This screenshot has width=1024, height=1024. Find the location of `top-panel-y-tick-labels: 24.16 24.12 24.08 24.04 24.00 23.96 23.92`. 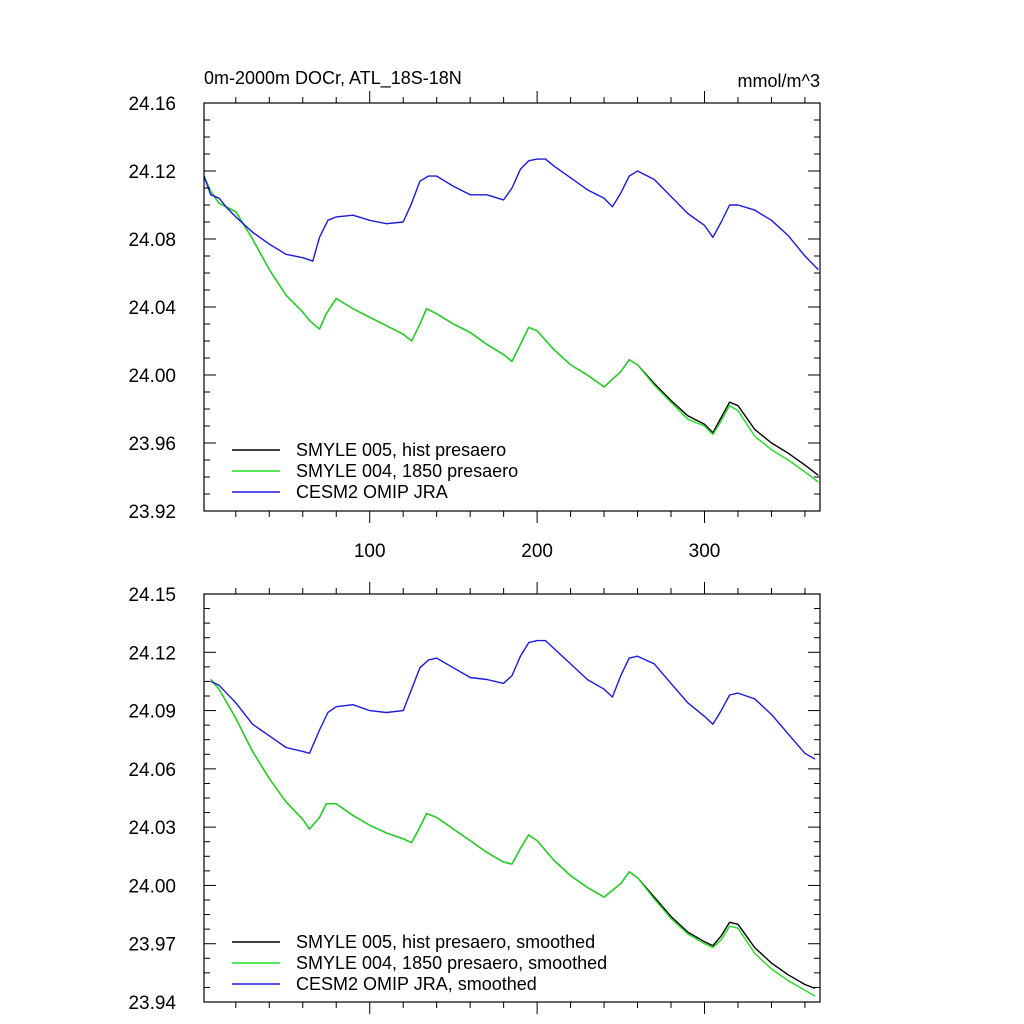

top-panel-y-tick-labels: 24.16 24.12 24.08 24.04 24.00 23.96 23.92 is located at coordinates (152, 308).